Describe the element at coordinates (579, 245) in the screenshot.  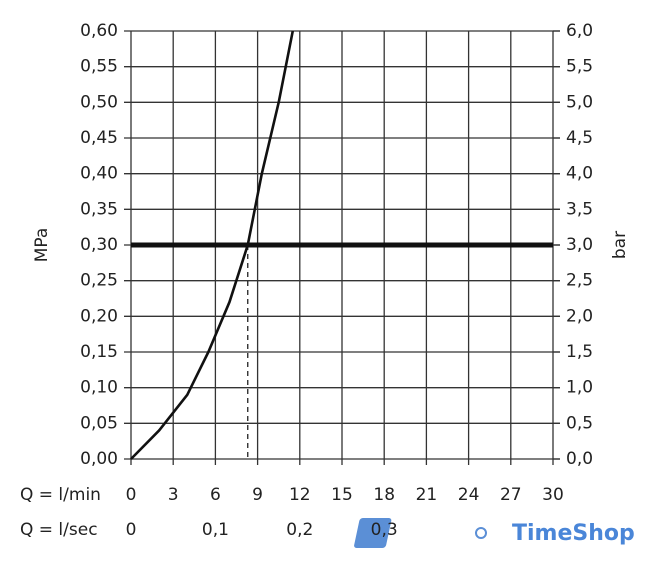
I see `y2-tick-label: 3,0` at that location.